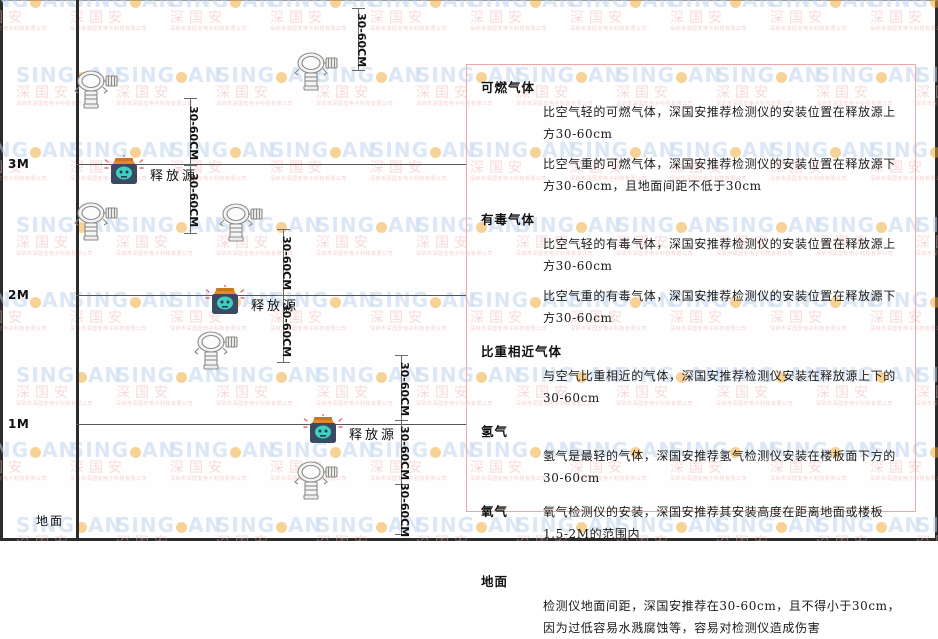 This screenshot has height=639, width=938. Describe the element at coordinates (495, 581) in the screenshot. I see `panel-section-heading: 地面` at that location.